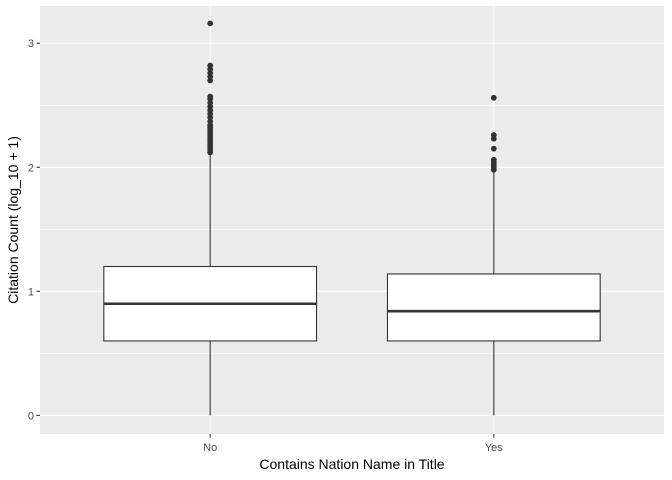 This screenshot has height=480, width=672. I want to click on y-tick-label: 0, so click(31, 416).